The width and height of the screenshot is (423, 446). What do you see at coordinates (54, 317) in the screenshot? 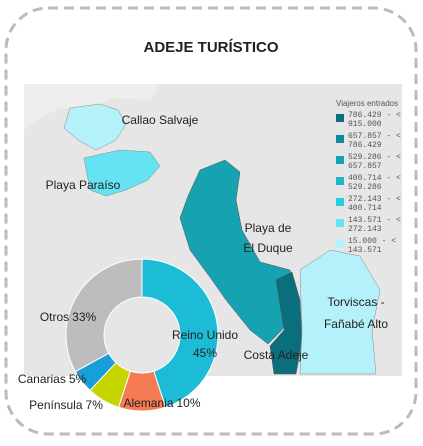
I see `slice-category: Otros` at bounding box center [54, 317].